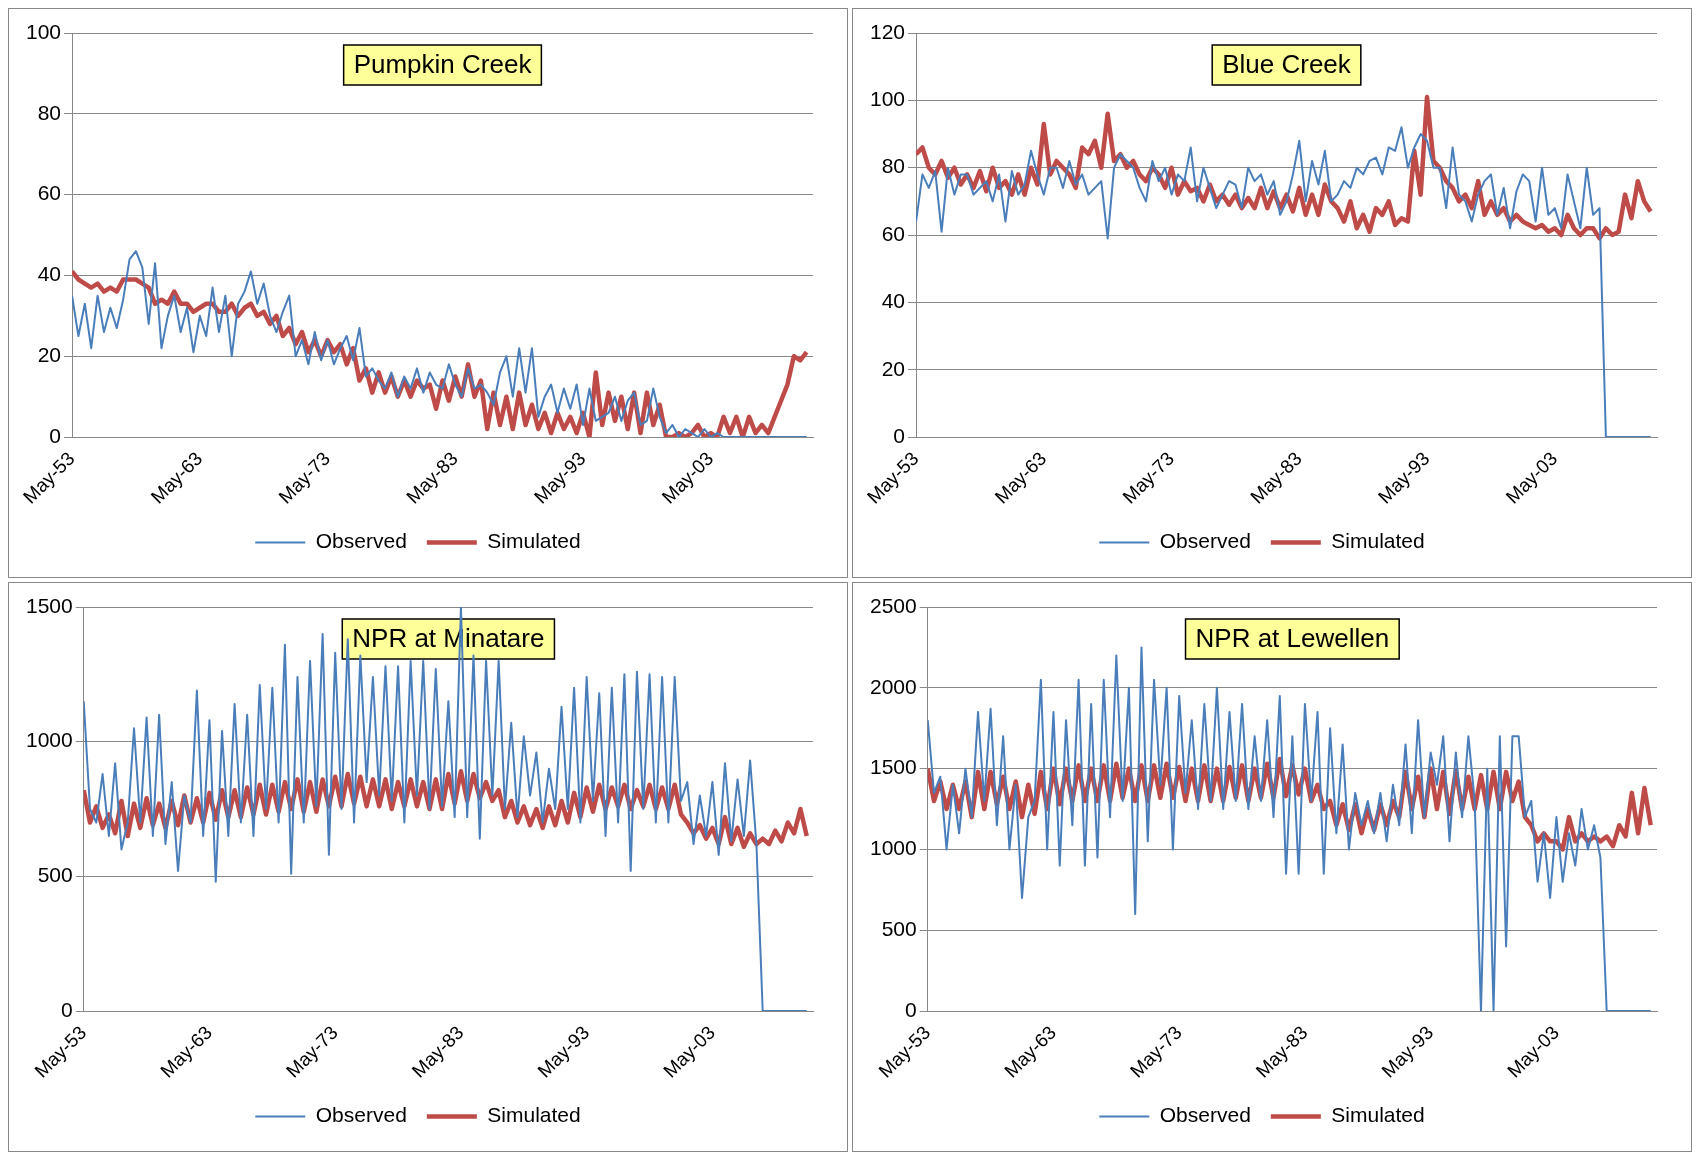 The image size is (1700, 1156). I want to click on y-tick-label: 2500, so click(893, 605).